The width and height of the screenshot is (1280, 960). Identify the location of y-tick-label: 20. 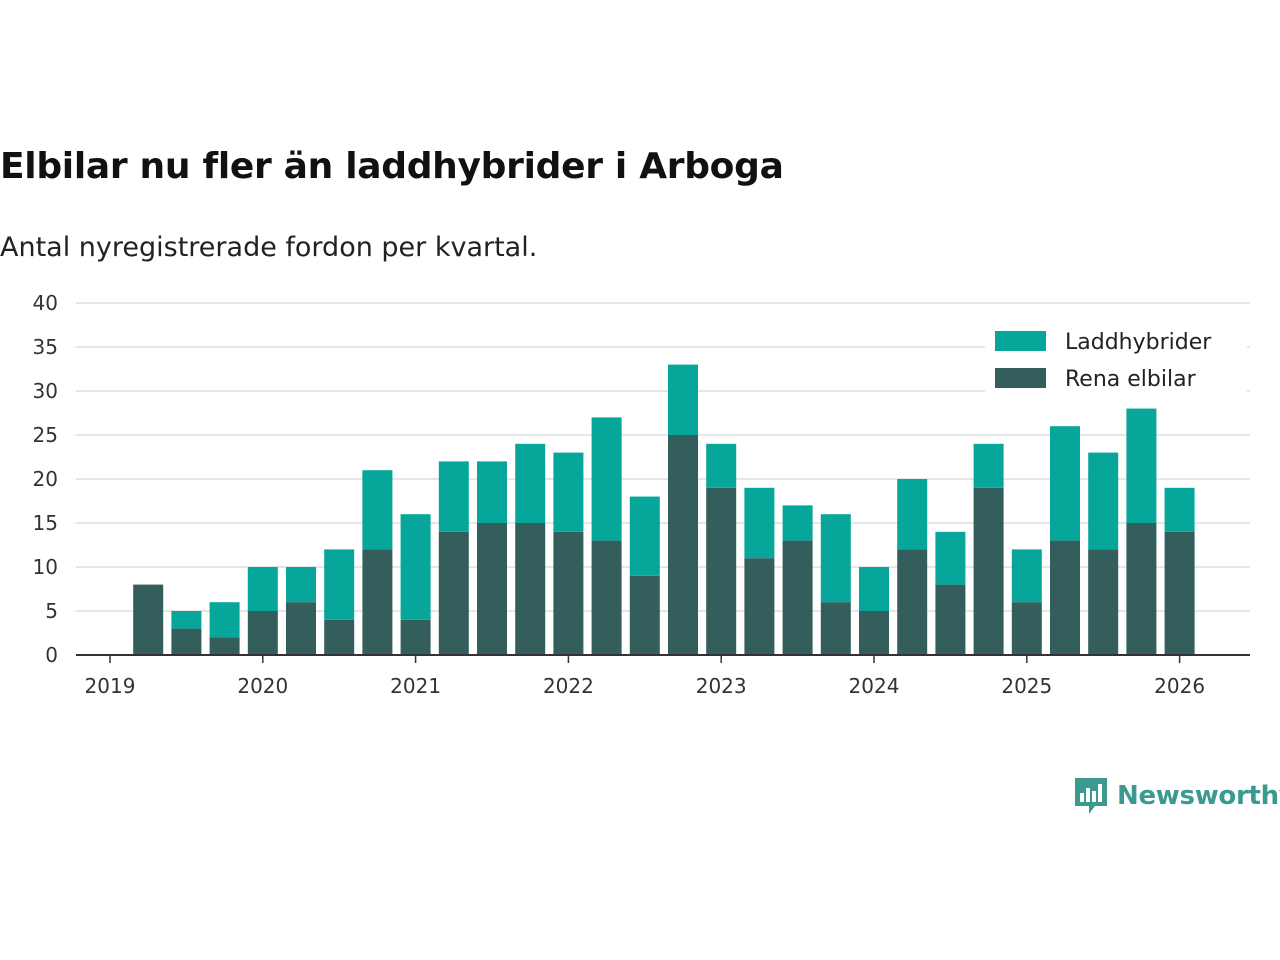
(45, 479).